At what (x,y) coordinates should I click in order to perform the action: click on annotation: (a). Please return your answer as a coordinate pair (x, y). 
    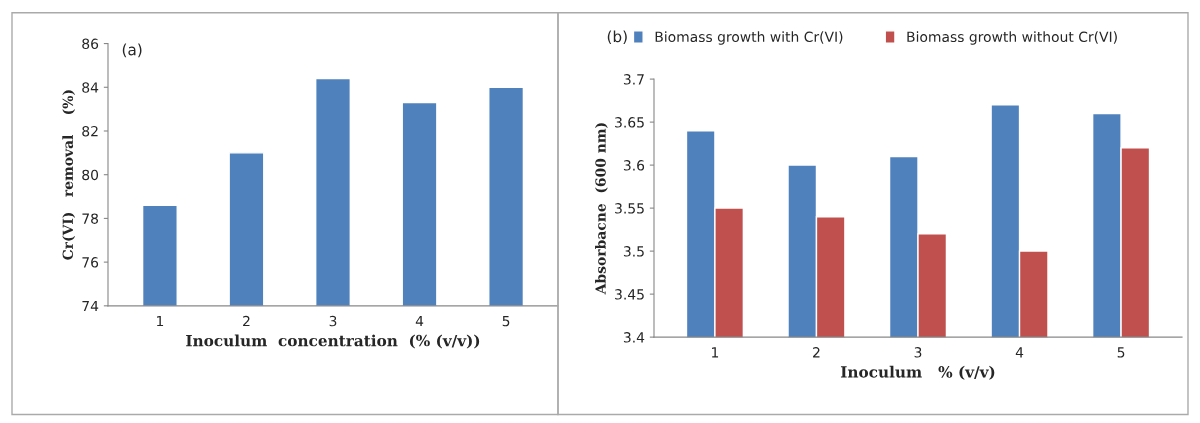
    Looking at the image, I should click on (132, 50).